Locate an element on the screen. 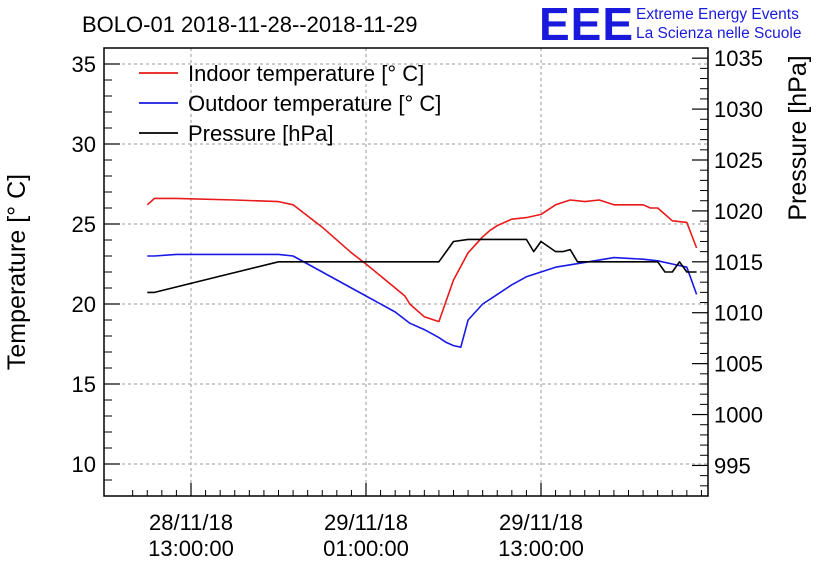 The width and height of the screenshot is (836, 572). eee-logo-line1: Extreme Energy Events is located at coordinates (717, 14).